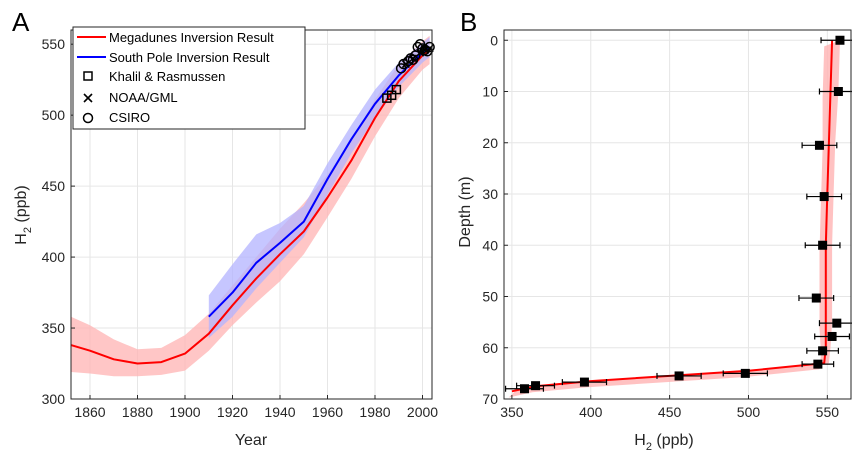  I want to click on x-tick-label: 1960, so click(327, 412).